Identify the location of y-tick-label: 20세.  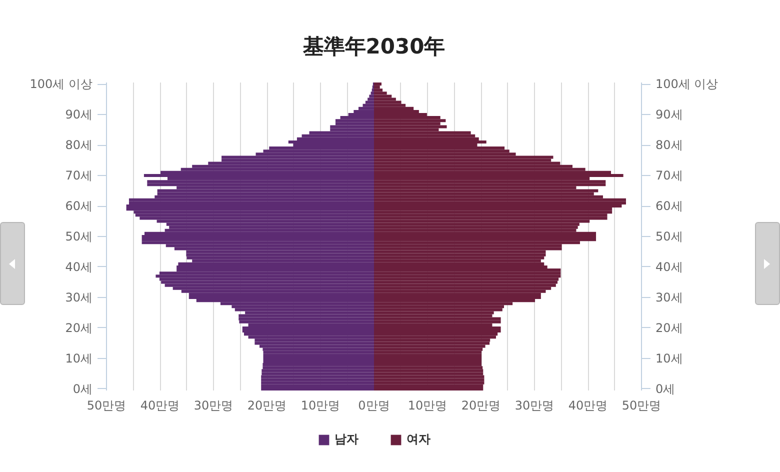
(669, 327).